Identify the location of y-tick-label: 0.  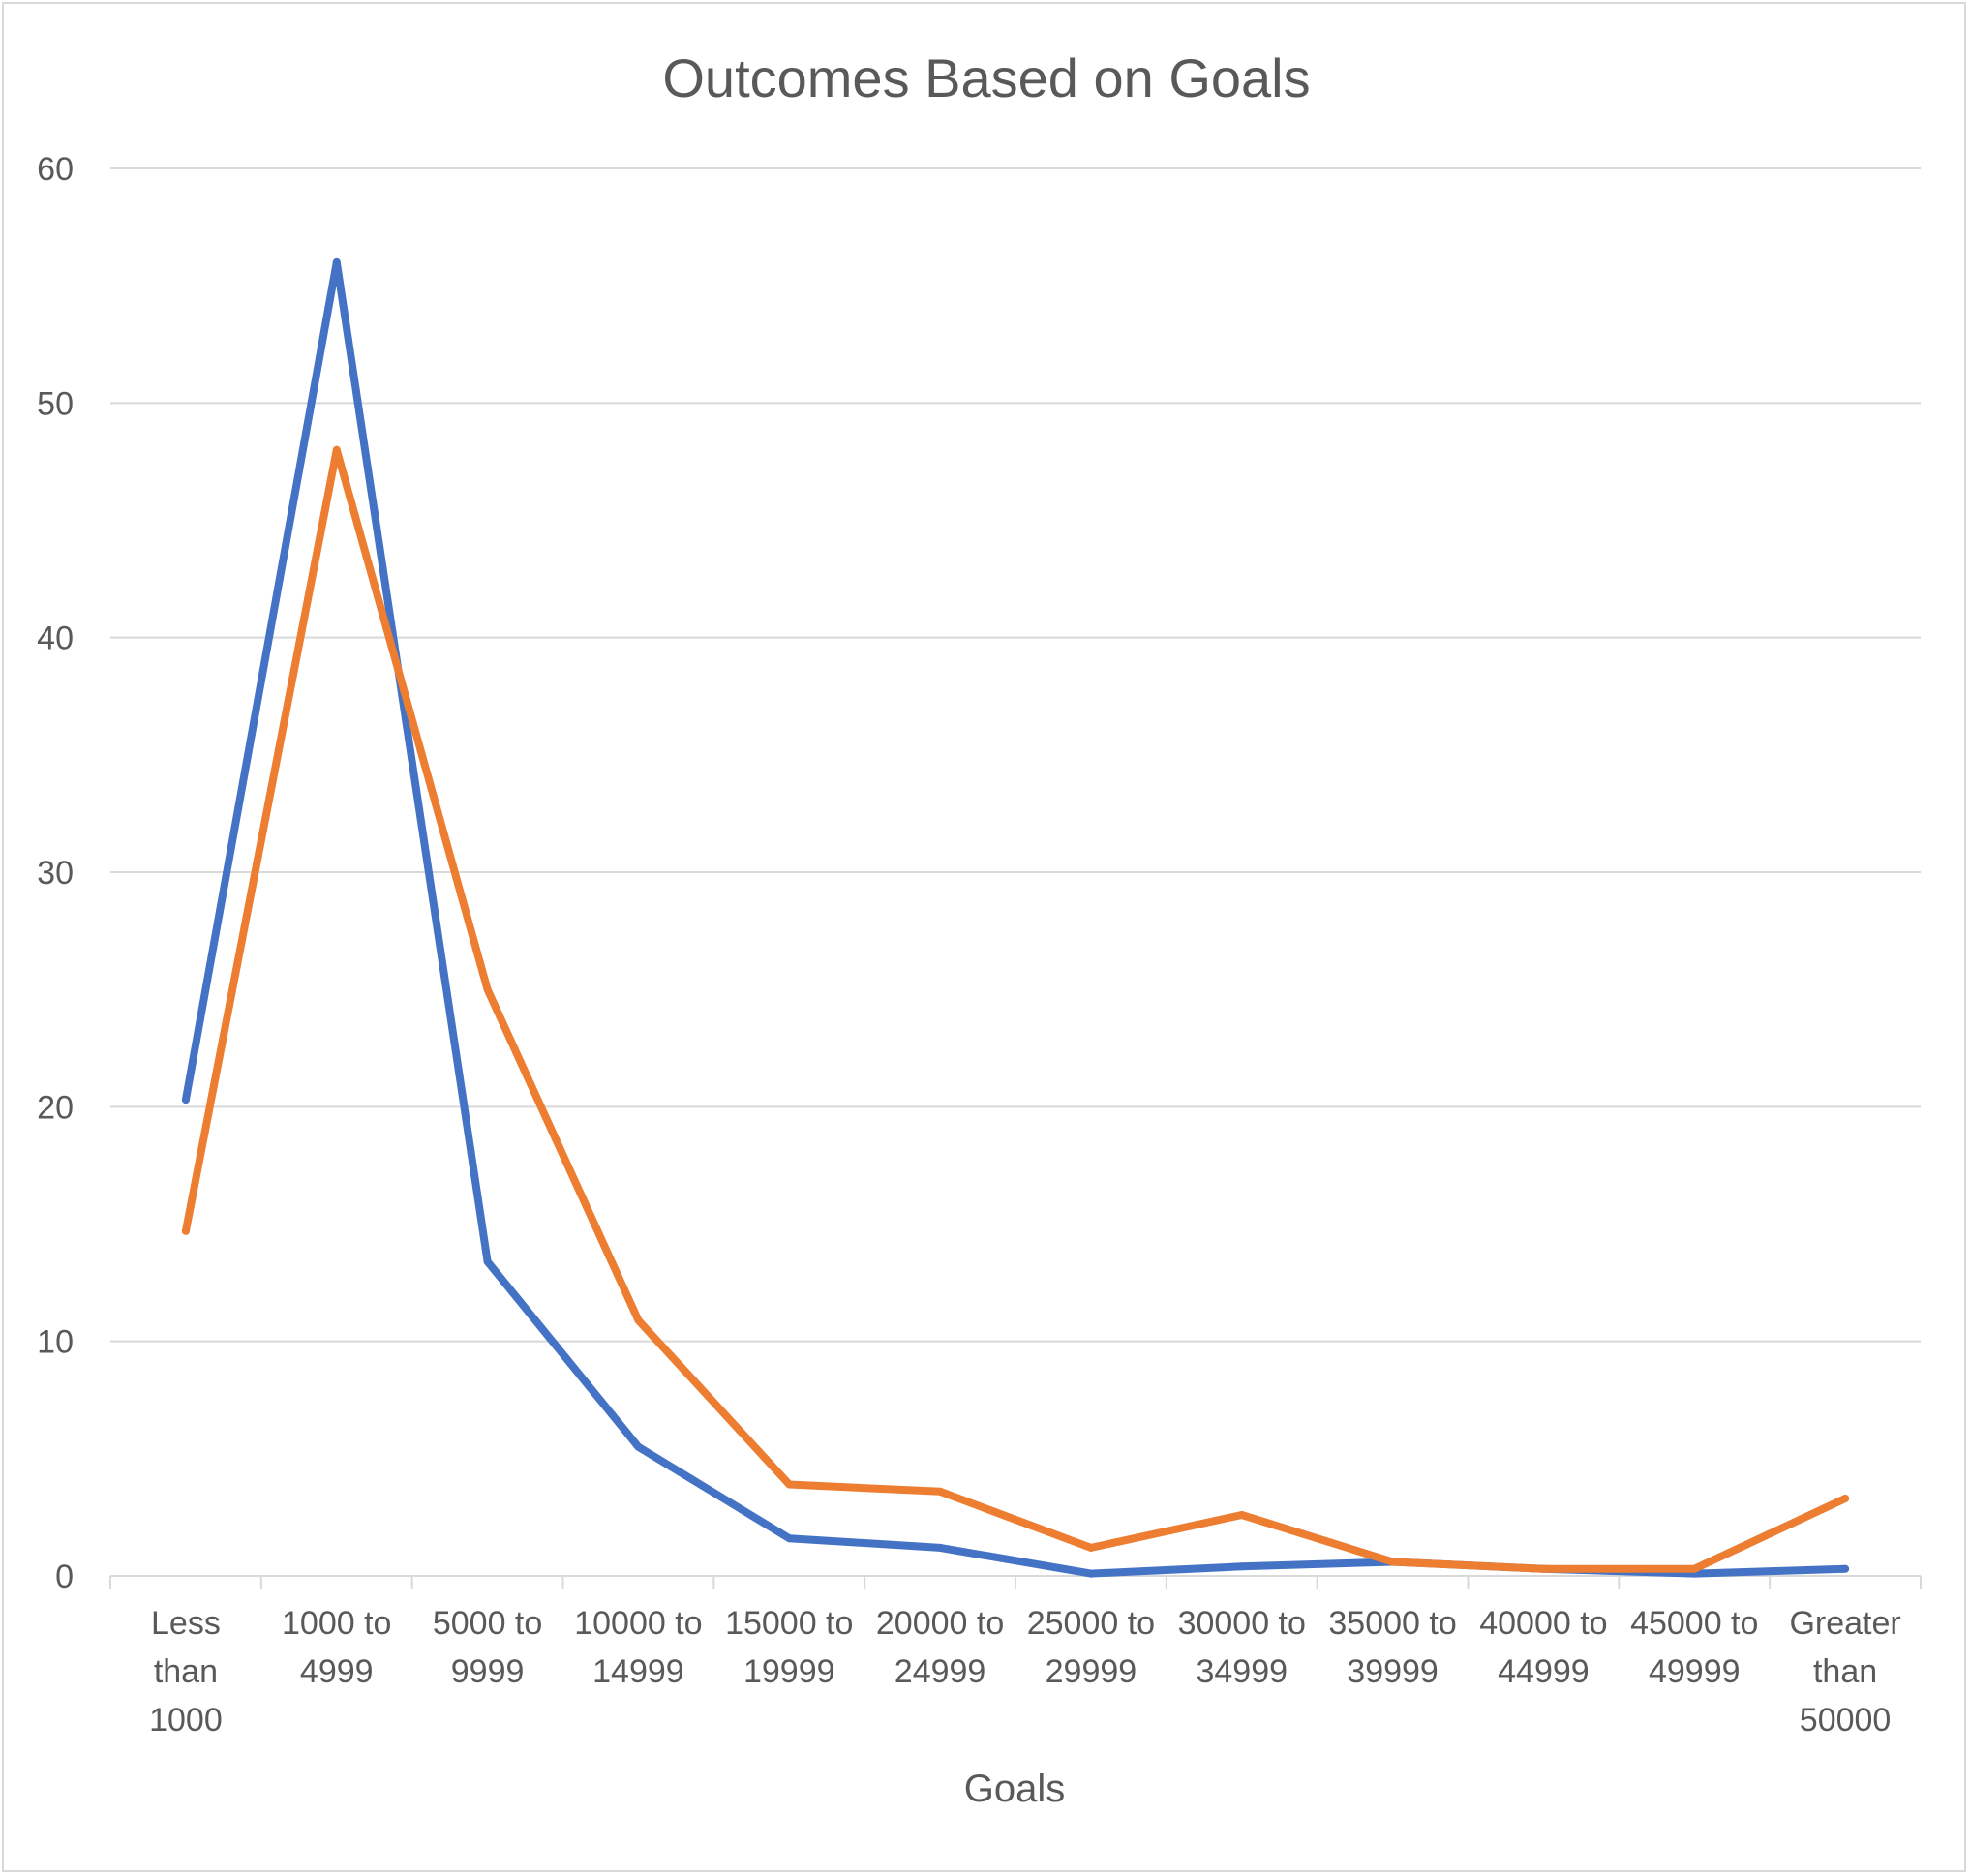
(64, 1576).